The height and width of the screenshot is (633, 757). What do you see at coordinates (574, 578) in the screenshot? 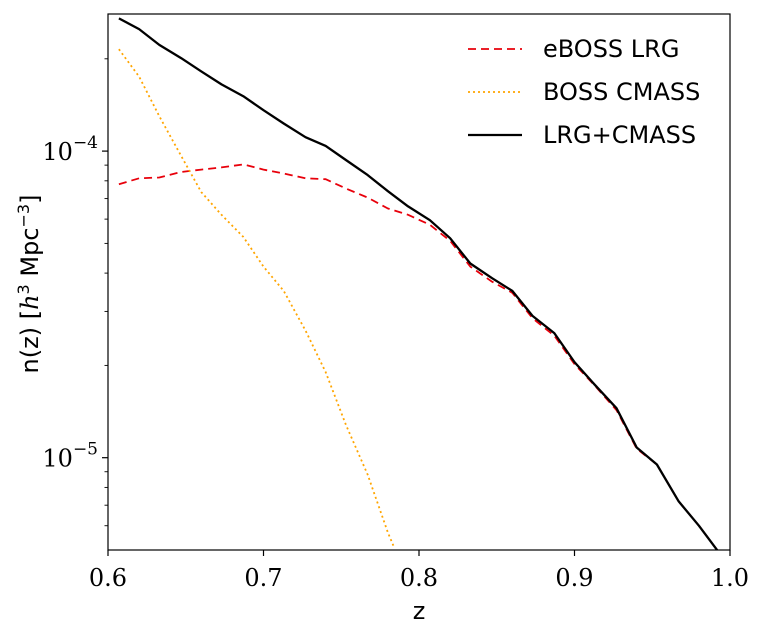
I see `x-tick-label: 0.9` at bounding box center [574, 578].